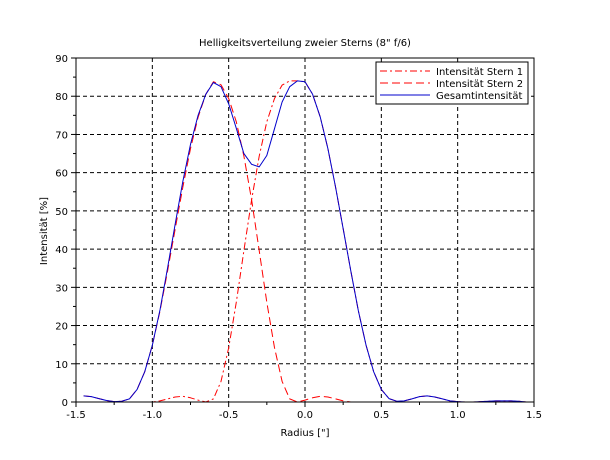 Image resolution: width=610 pixels, height=460 pixels. Describe the element at coordinates (61, 135) in the screenshot. I see `y-tick-label: 70` at that location.